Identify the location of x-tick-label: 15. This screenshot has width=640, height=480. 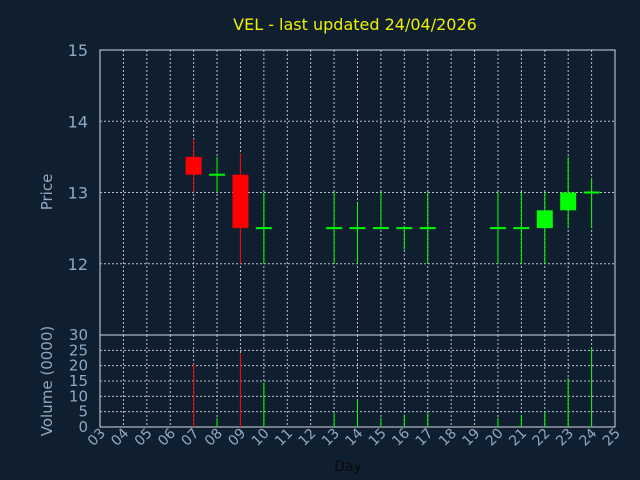
(378, 438).